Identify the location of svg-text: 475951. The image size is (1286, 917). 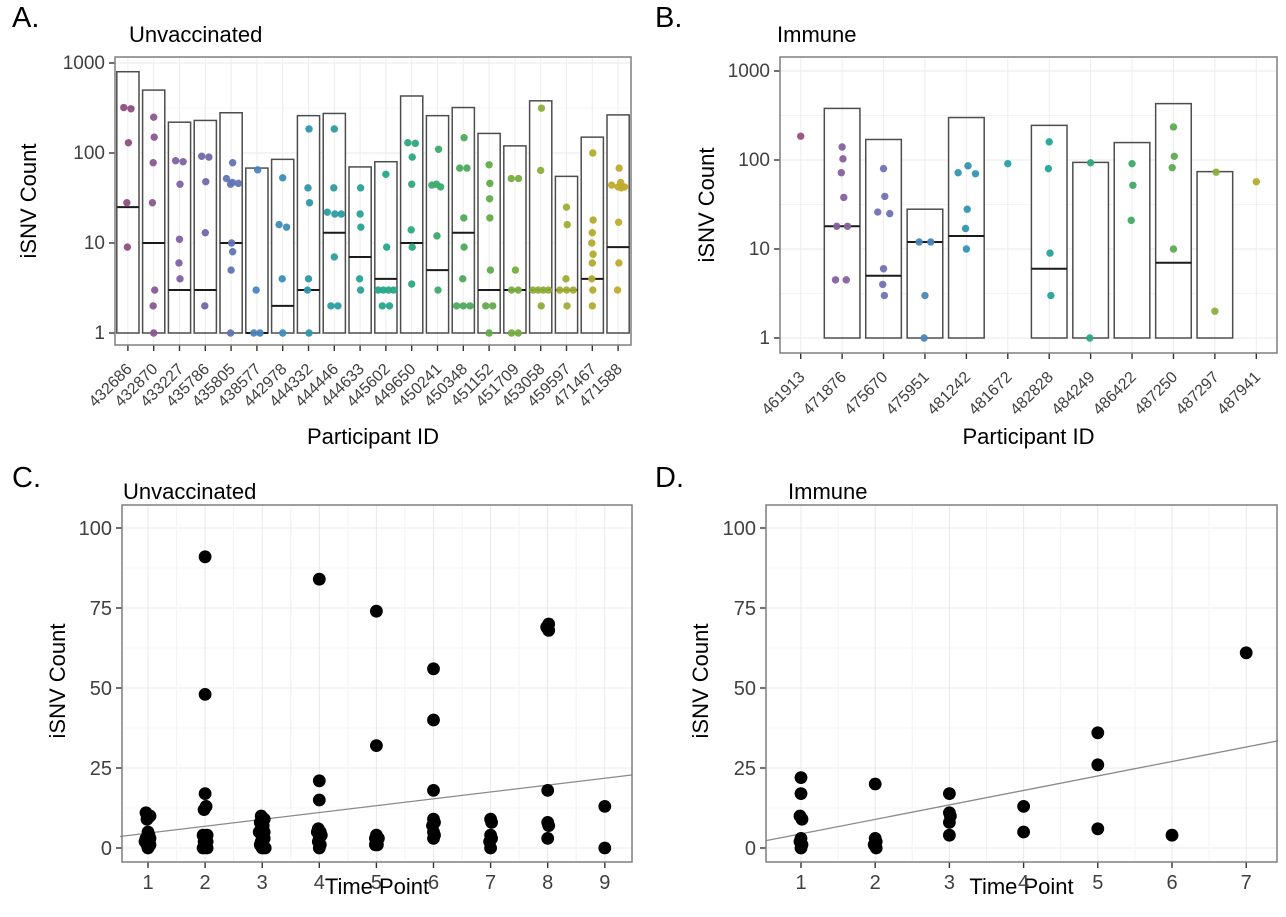
(908, 394).